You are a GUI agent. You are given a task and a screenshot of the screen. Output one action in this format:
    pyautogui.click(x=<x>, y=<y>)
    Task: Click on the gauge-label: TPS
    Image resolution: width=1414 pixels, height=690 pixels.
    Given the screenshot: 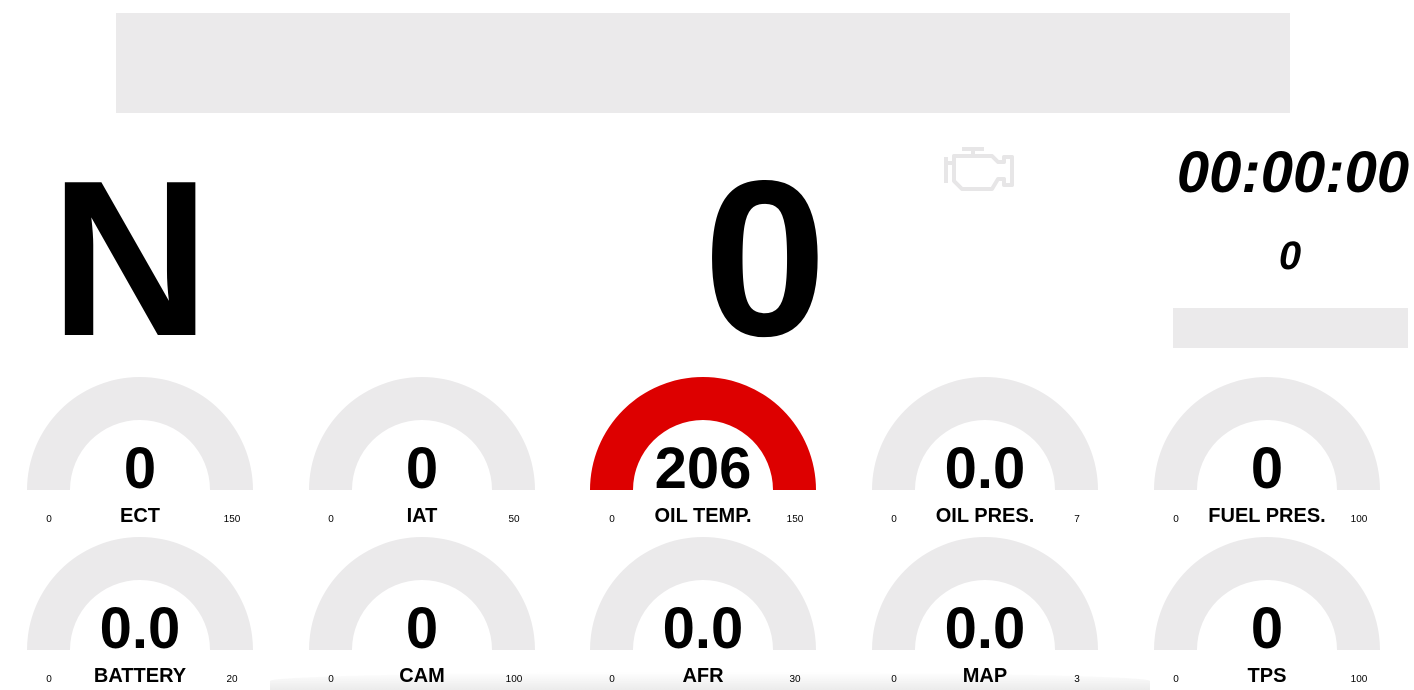 What is the action you would take?
    pyautogui.click(x=1267, y=676)
    